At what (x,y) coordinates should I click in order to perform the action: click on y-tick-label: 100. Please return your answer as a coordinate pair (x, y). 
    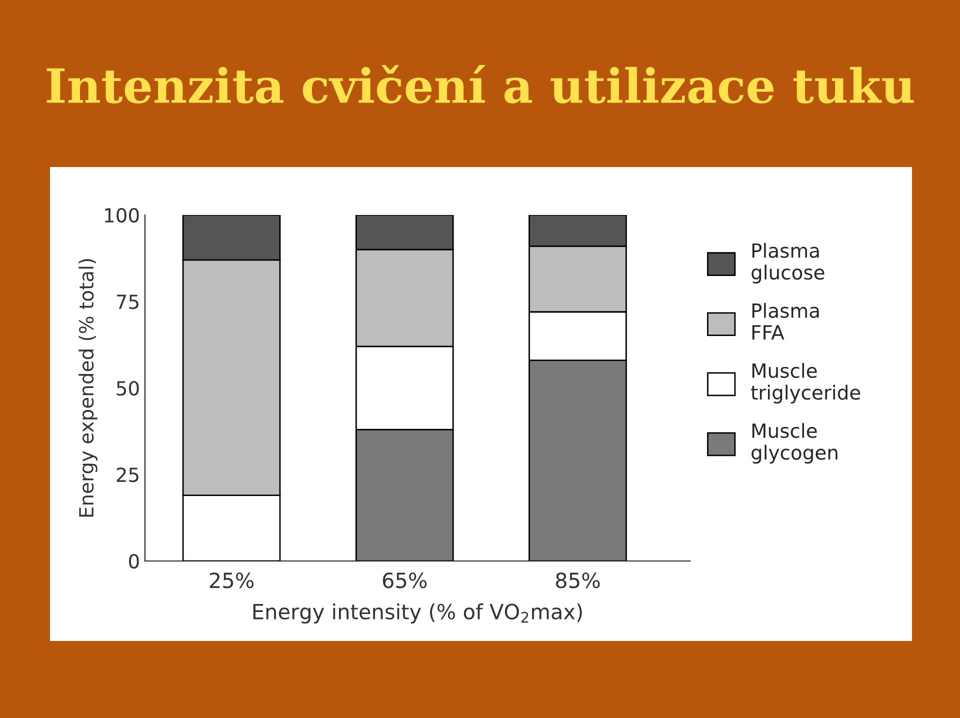
    Looking at the image, I should click on (122, 215).